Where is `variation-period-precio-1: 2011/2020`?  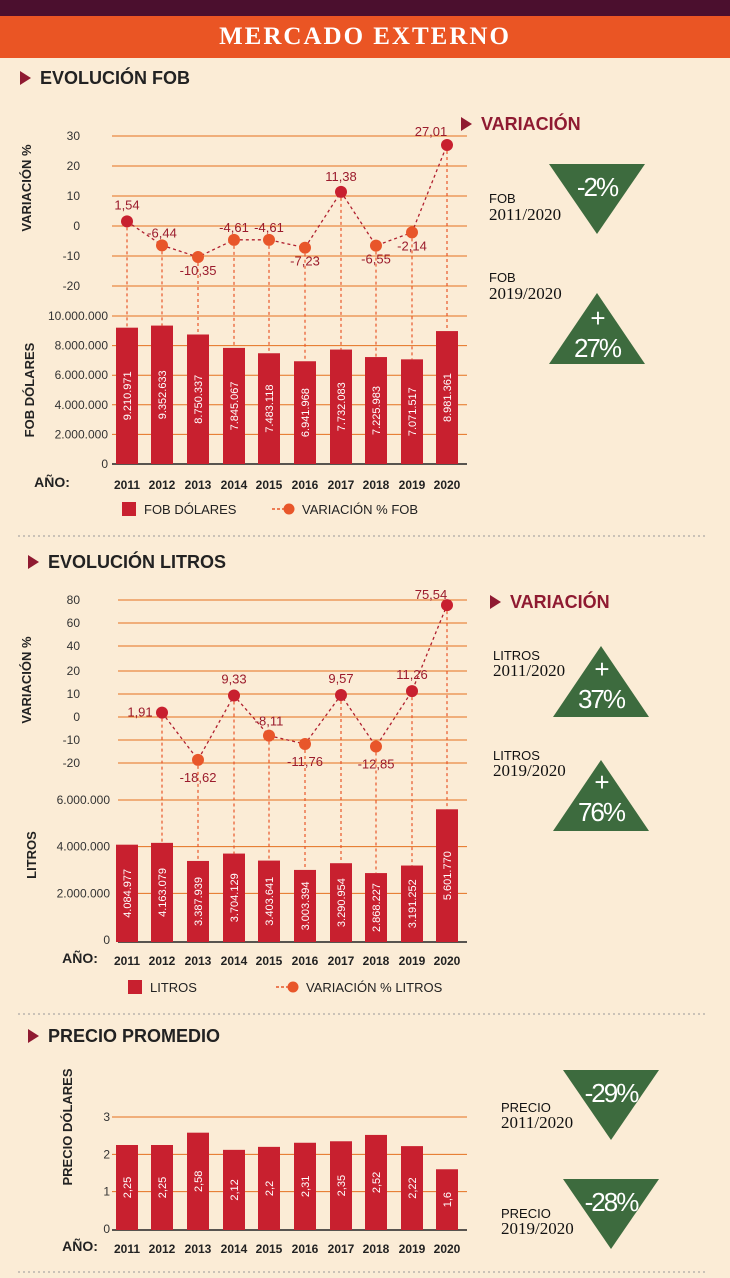 variation-period-precio-1: 2011/2020 is located at coordinates (537, 1122).